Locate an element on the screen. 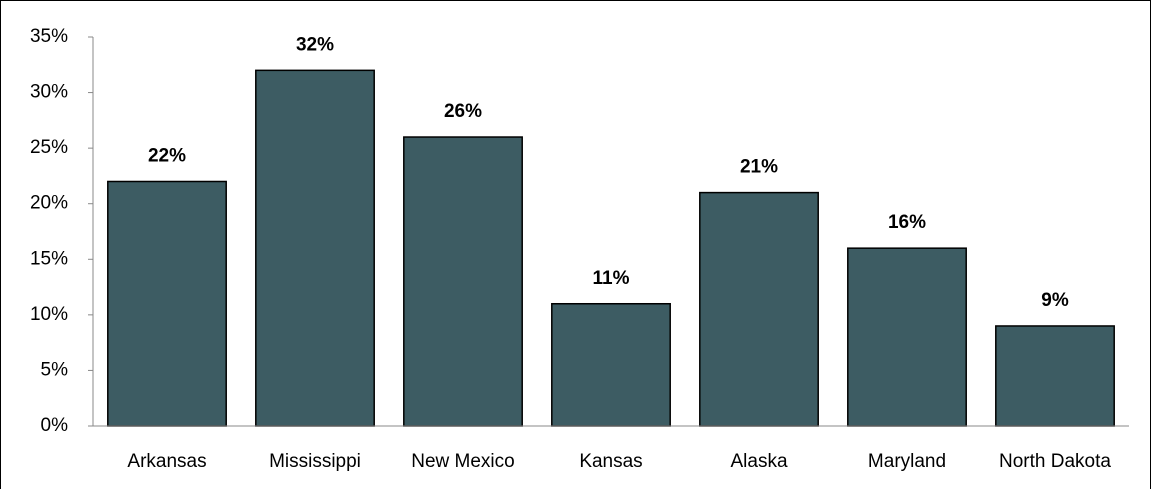 The width and height of the screenshot is (1151, 489). value-label: 26% is located at coordinates (463, 111).